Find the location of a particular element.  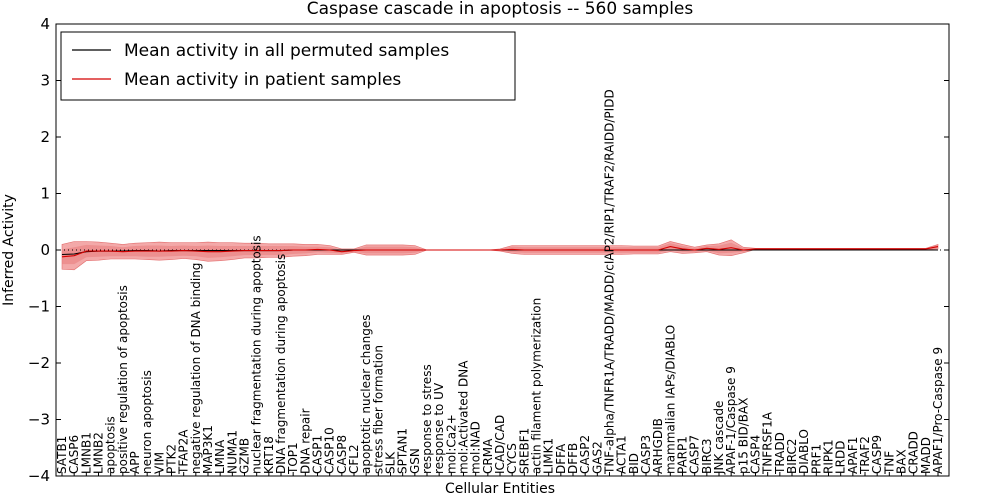

x-tick-label: GSN is located at coordinates (415, 461).